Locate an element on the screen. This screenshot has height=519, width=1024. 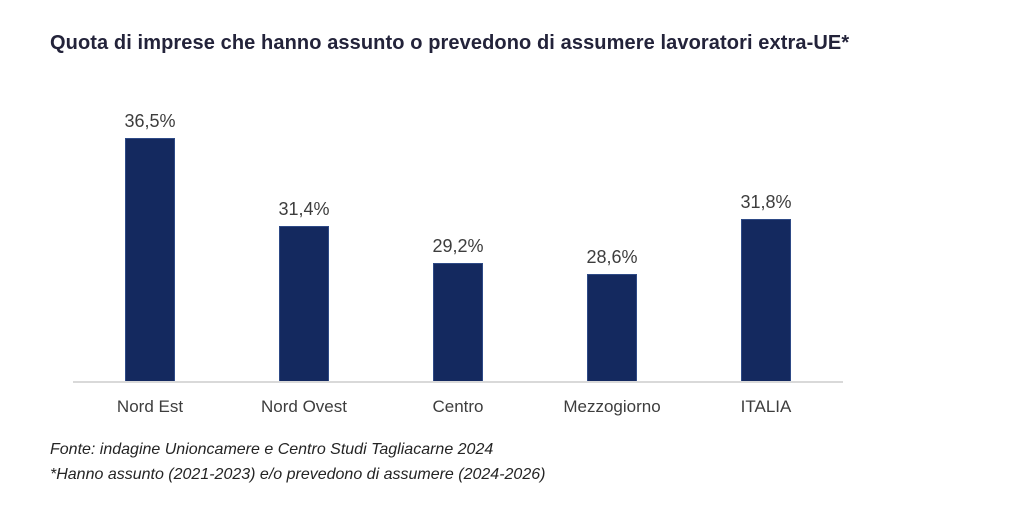
bar-column-italia: 31,8% is located at coordinates (766, 226).